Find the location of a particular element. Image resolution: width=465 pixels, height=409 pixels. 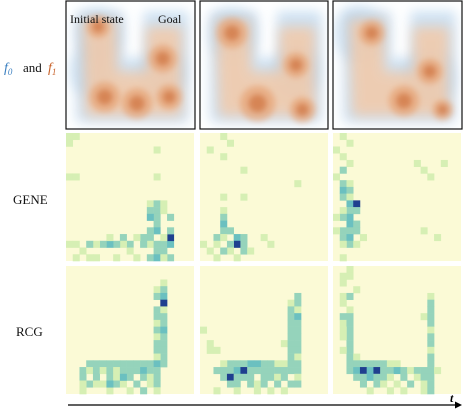

density-panel-frame is located at coordinates (130, 65).